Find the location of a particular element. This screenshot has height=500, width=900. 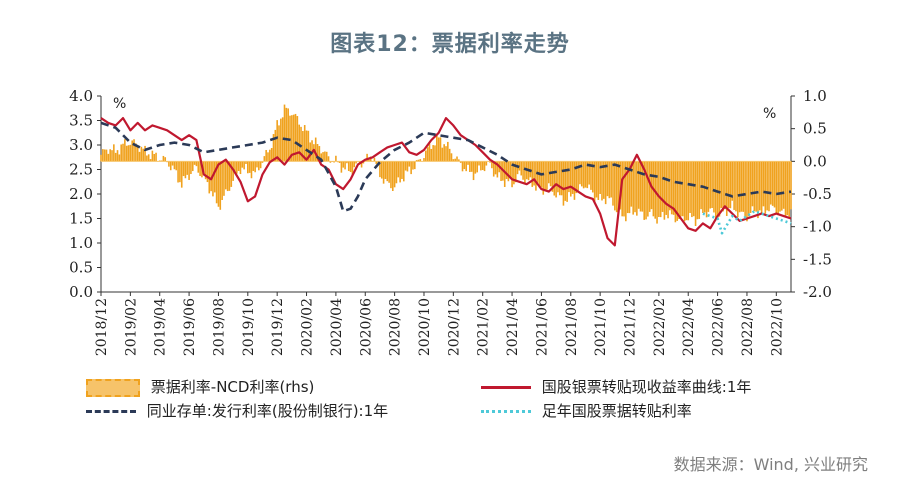

right-tick-label: -1.0 is located at coordinates (817, 227).